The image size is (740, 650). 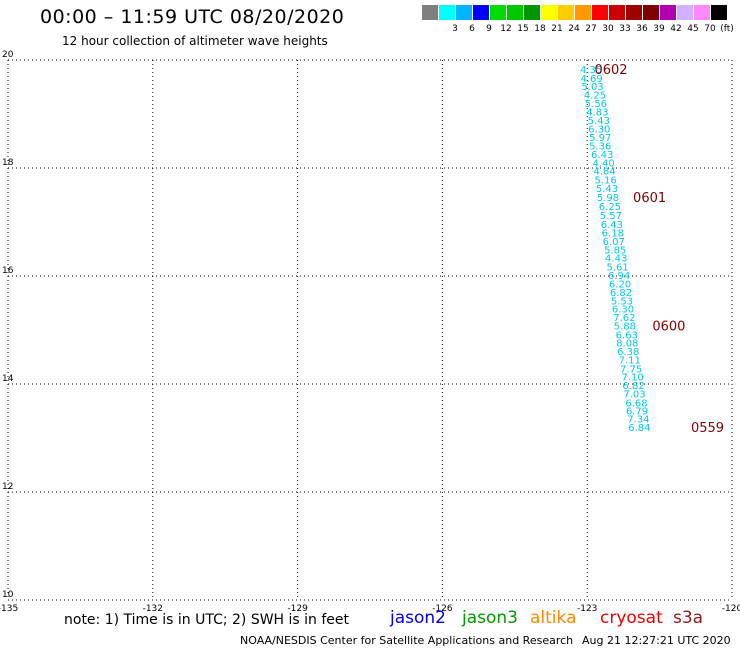 What do you see at coordinates (8, 271) in the screenshot?
I see `y-tick-label: 16` at bounding box center [8, 271].